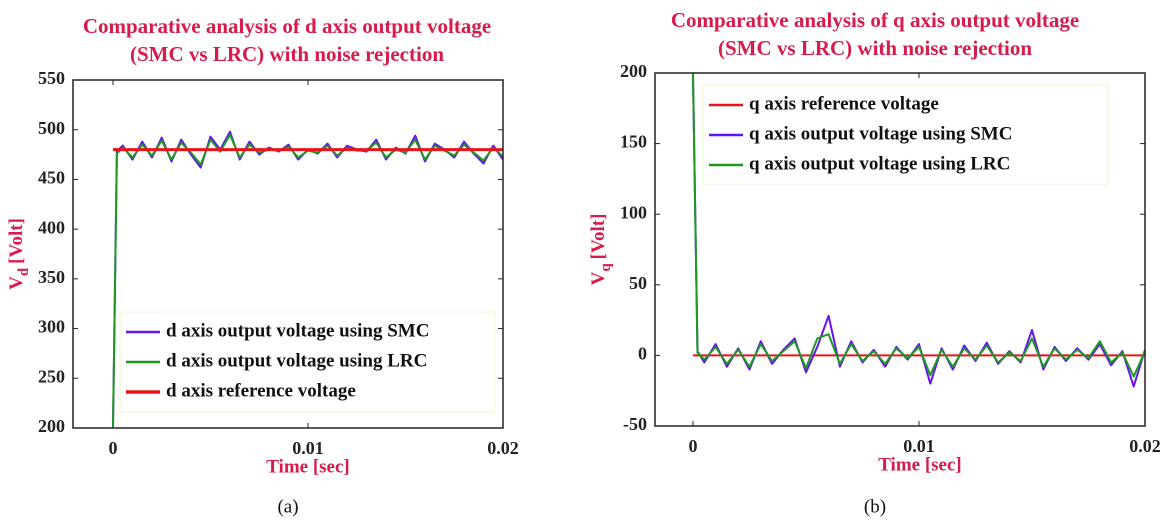 The height and width of the screenshot is (524, 1173). I want to click on legend-label: q axis output voltage using LRC, so click(879, 163).